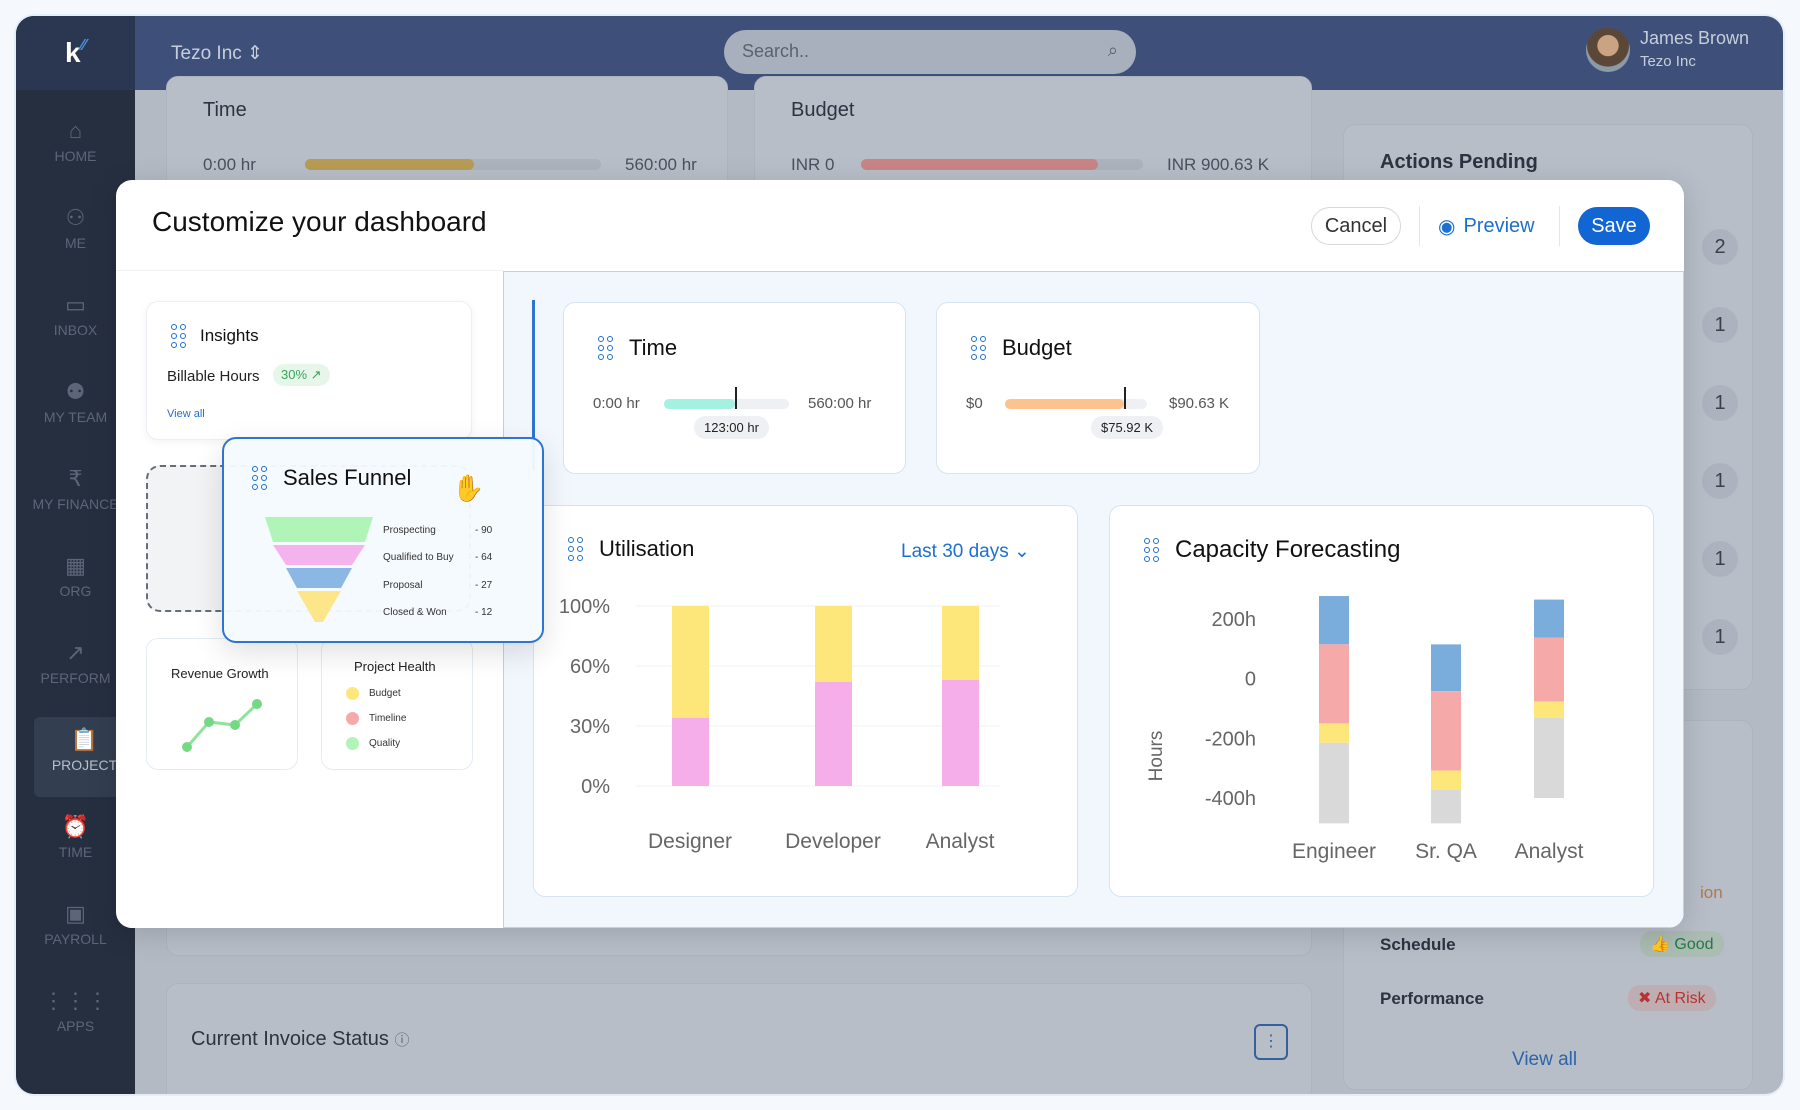 The width and height of the screenshot is (1800, 1110). What do you see at coordinates (225, 110) in the screenshot?
I see `bg-time-title: Time` at bounding box center [225, 110].